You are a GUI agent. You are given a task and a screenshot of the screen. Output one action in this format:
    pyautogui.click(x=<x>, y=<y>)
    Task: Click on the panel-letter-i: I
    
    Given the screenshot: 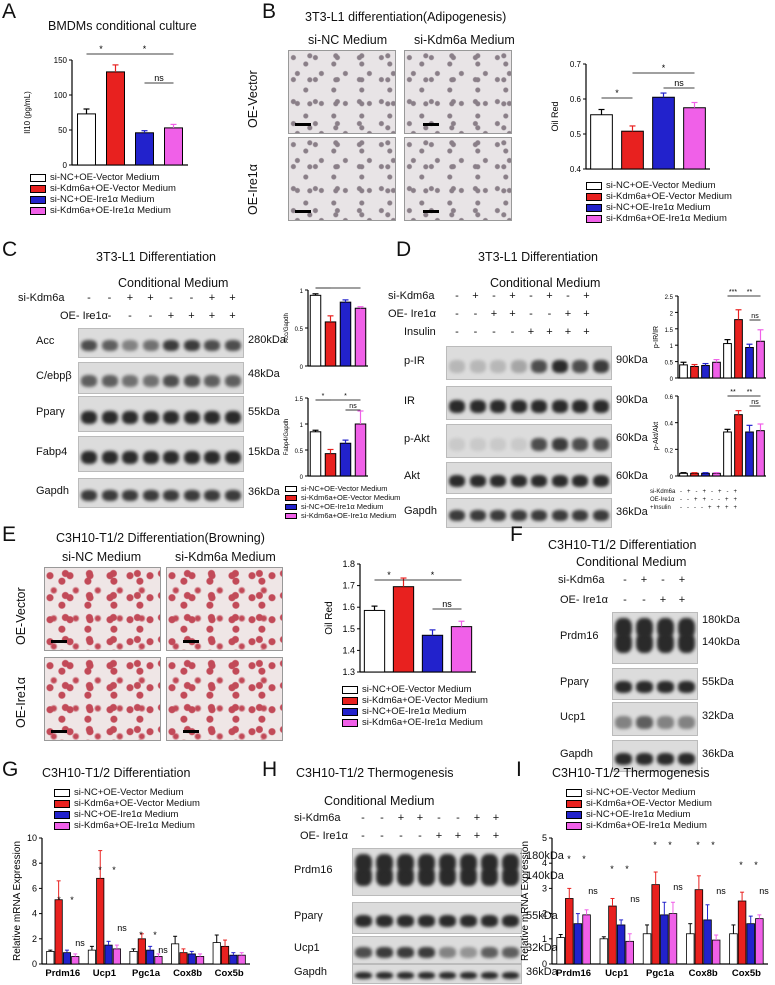 What is the action you would take?
    pyautogui.click(x=519, y=769)
    